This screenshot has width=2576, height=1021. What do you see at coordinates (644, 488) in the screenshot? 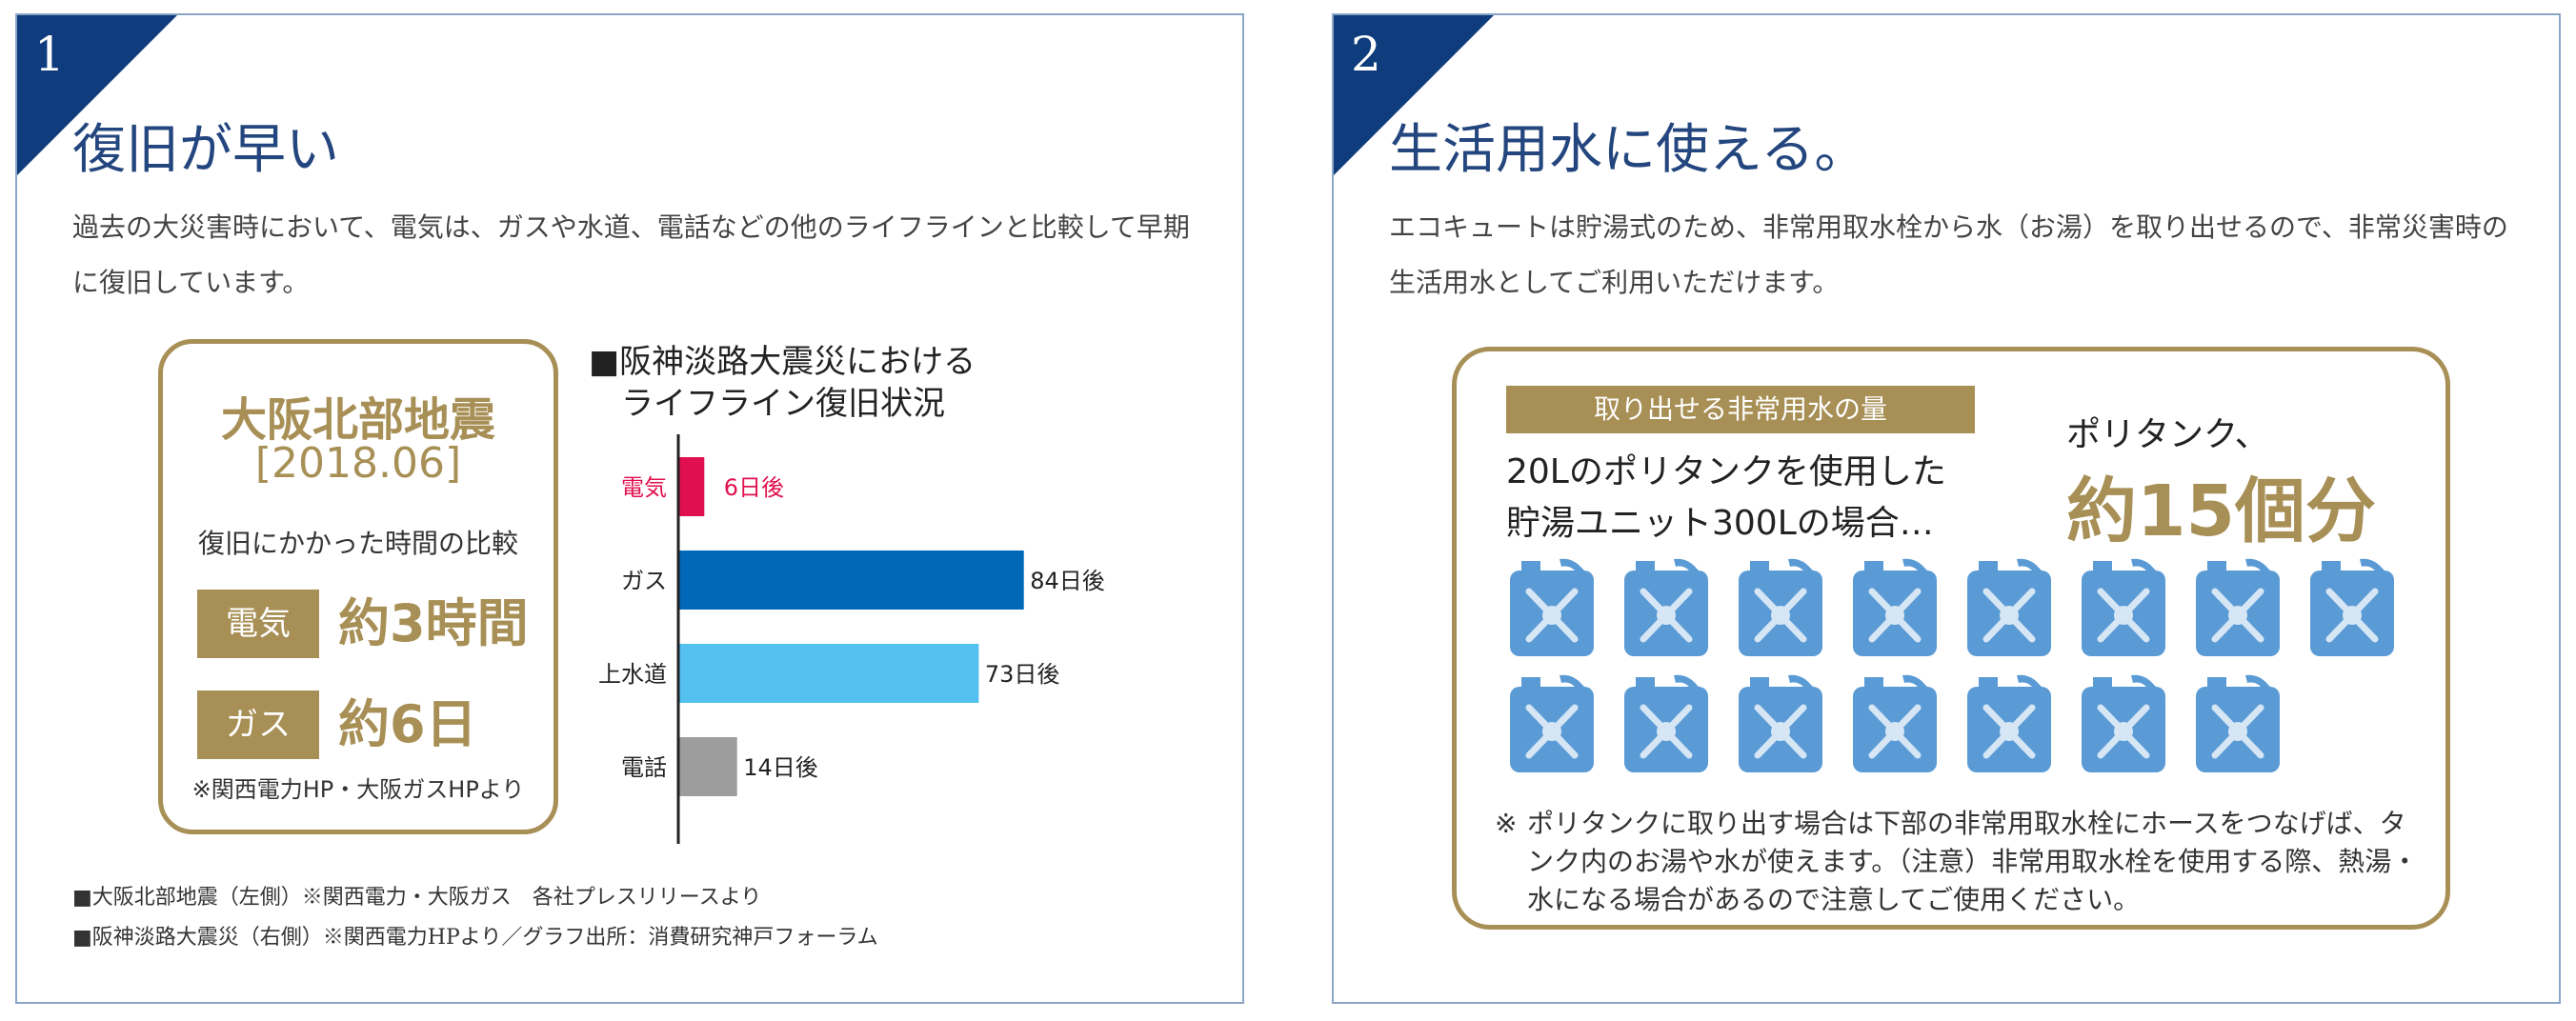
I see `chart-category-label: 電気` at bounding box center [644, 488].